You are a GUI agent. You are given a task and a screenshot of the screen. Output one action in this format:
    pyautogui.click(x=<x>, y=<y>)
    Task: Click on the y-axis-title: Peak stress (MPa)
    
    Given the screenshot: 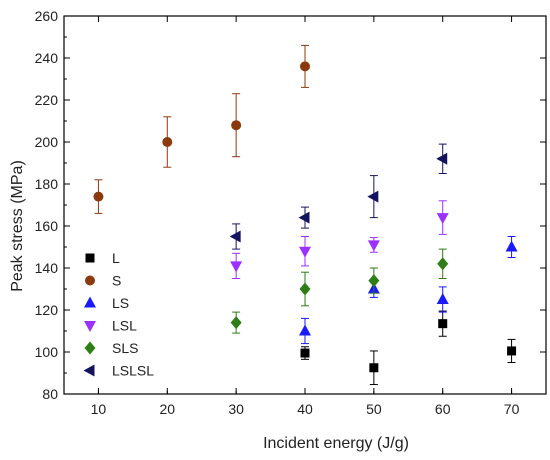 What is the action you would take?
    pyautogui.click(x=17, y=226)
    